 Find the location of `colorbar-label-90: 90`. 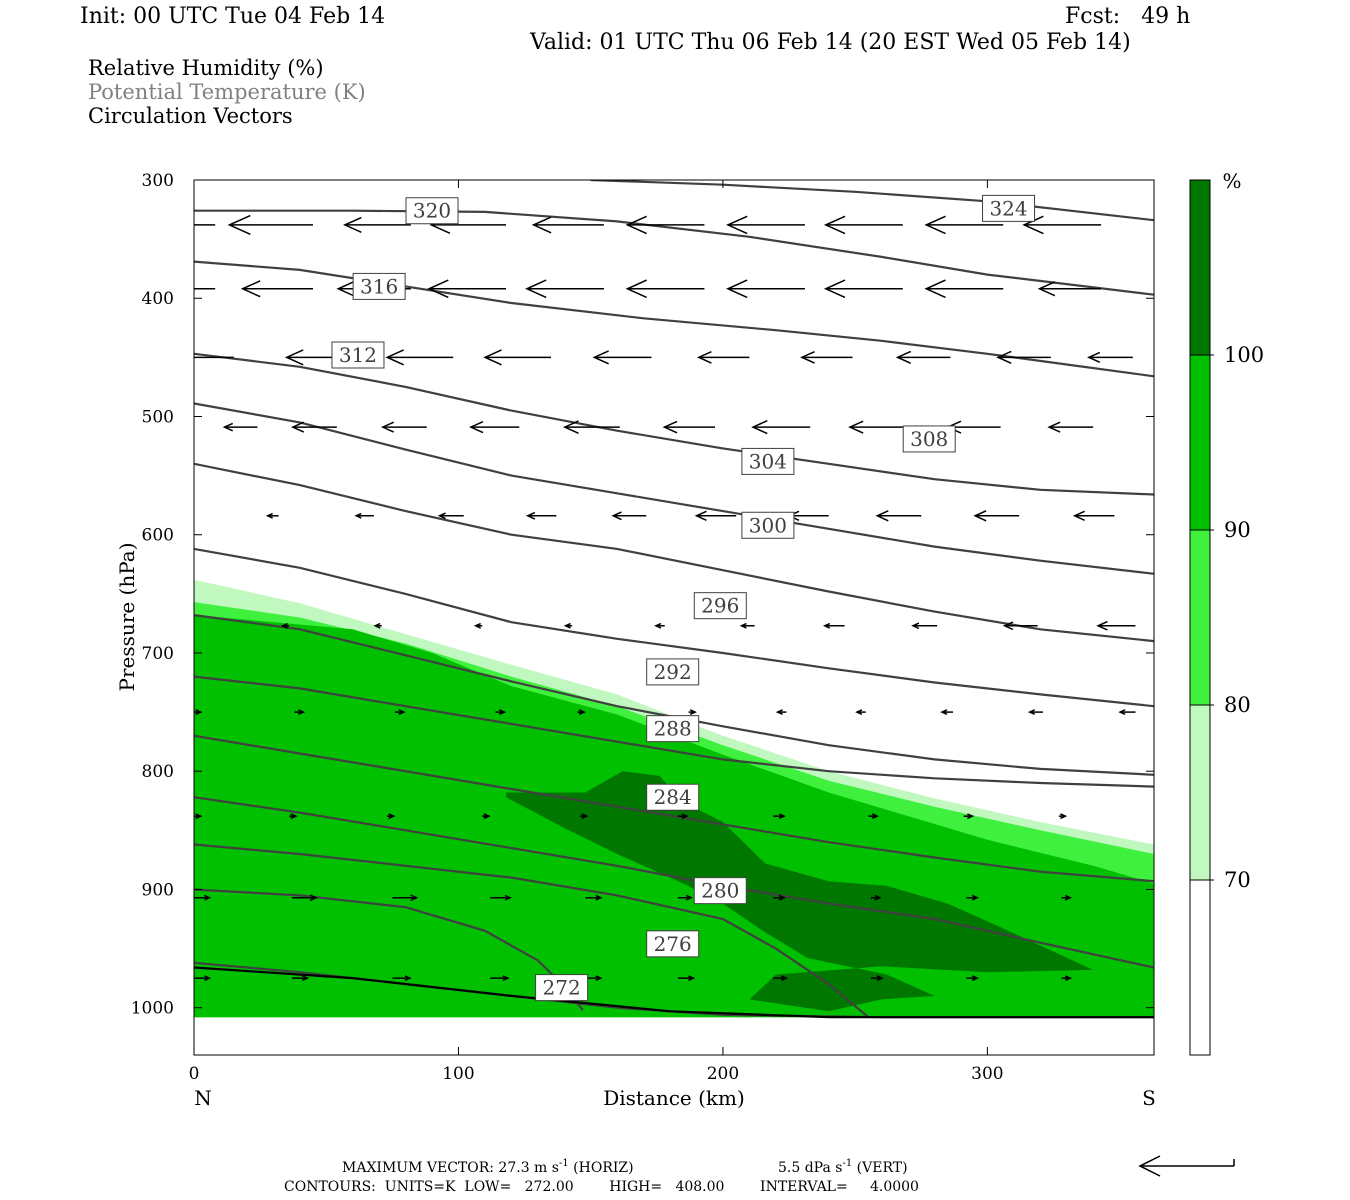

colorbar-label-90: 90 is located at coordinates (1237, 530).